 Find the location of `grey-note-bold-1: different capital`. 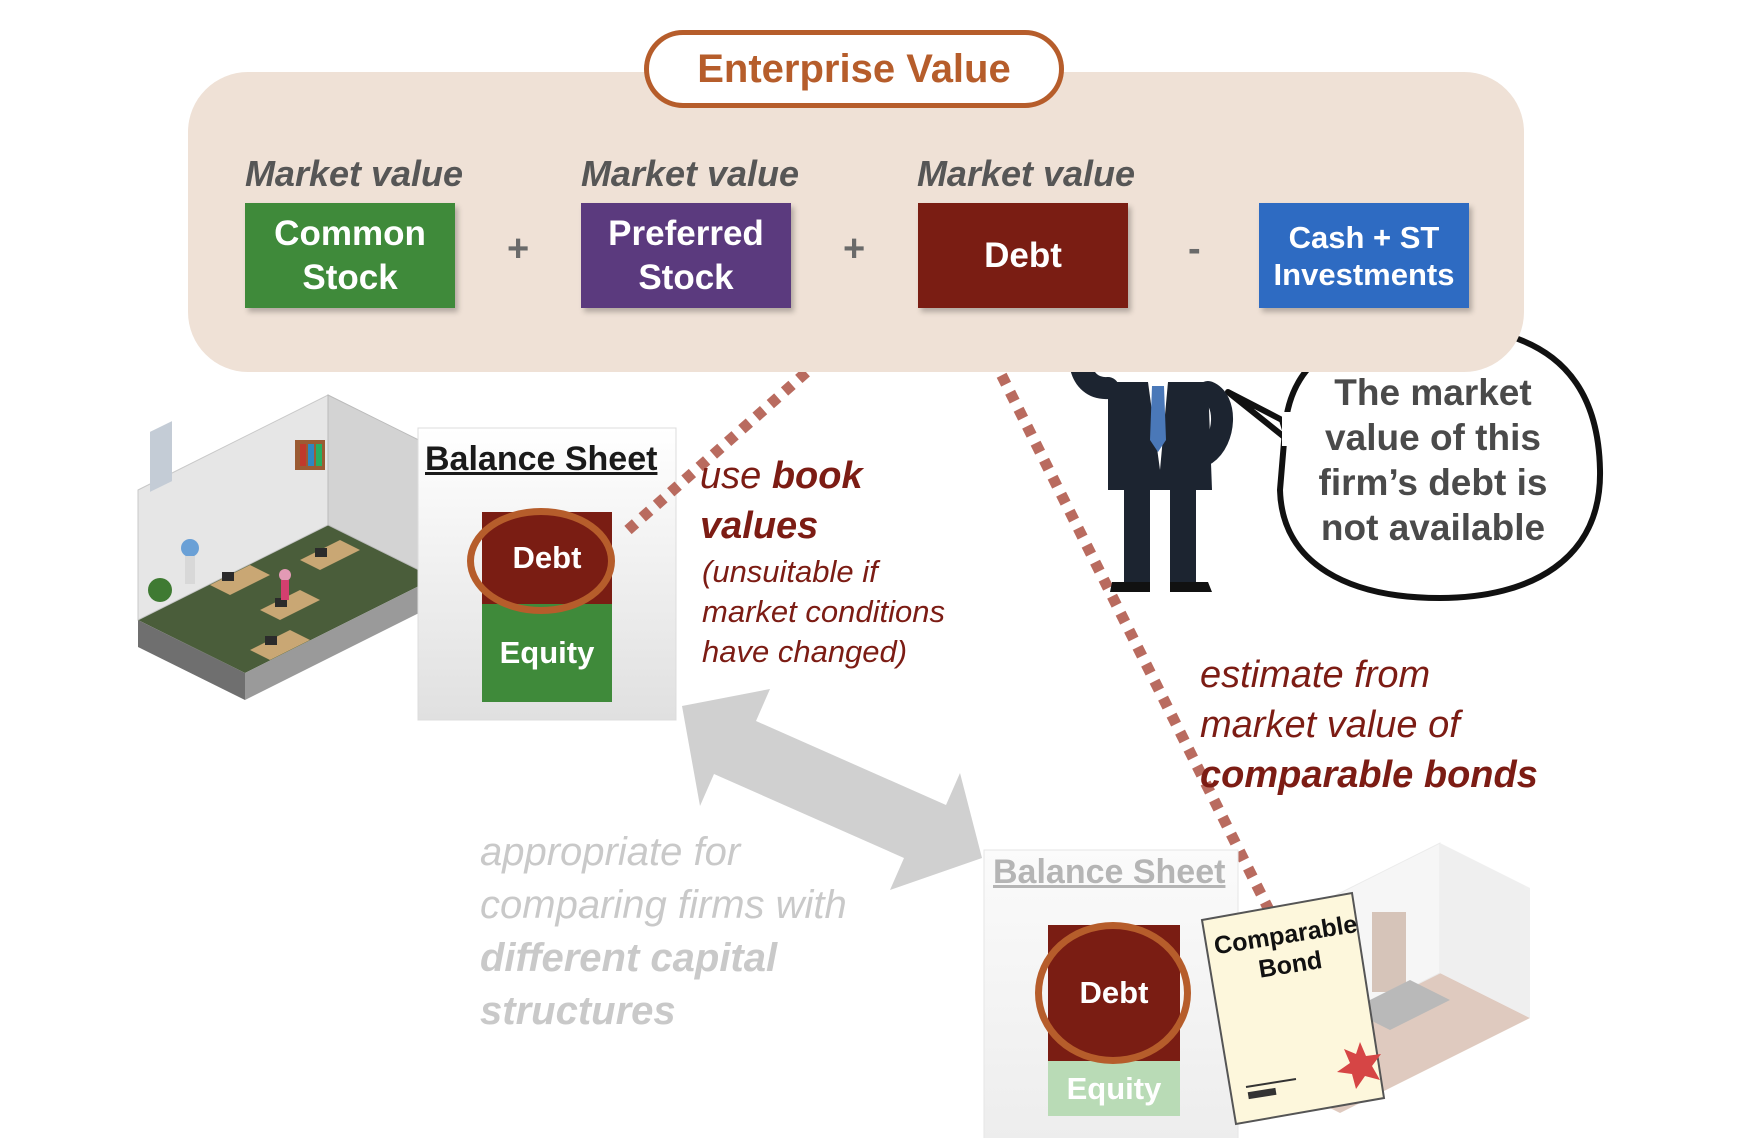

grey-note-bold-1: different capital is located at coordinates (629, 958).